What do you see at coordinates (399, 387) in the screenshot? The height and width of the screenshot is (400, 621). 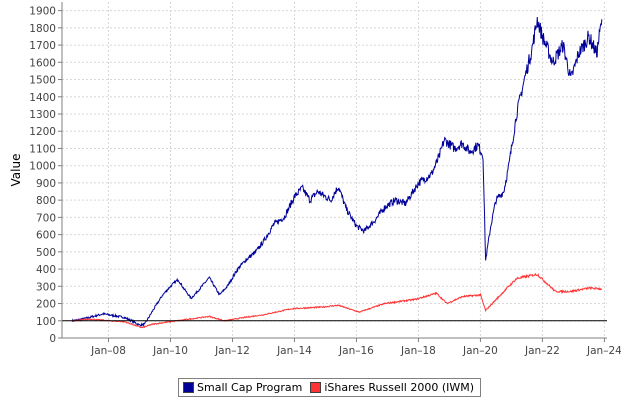 I see `legend-label-iwm: iShares Russell 2000 (IWM)` at bounding box center [399, 387].